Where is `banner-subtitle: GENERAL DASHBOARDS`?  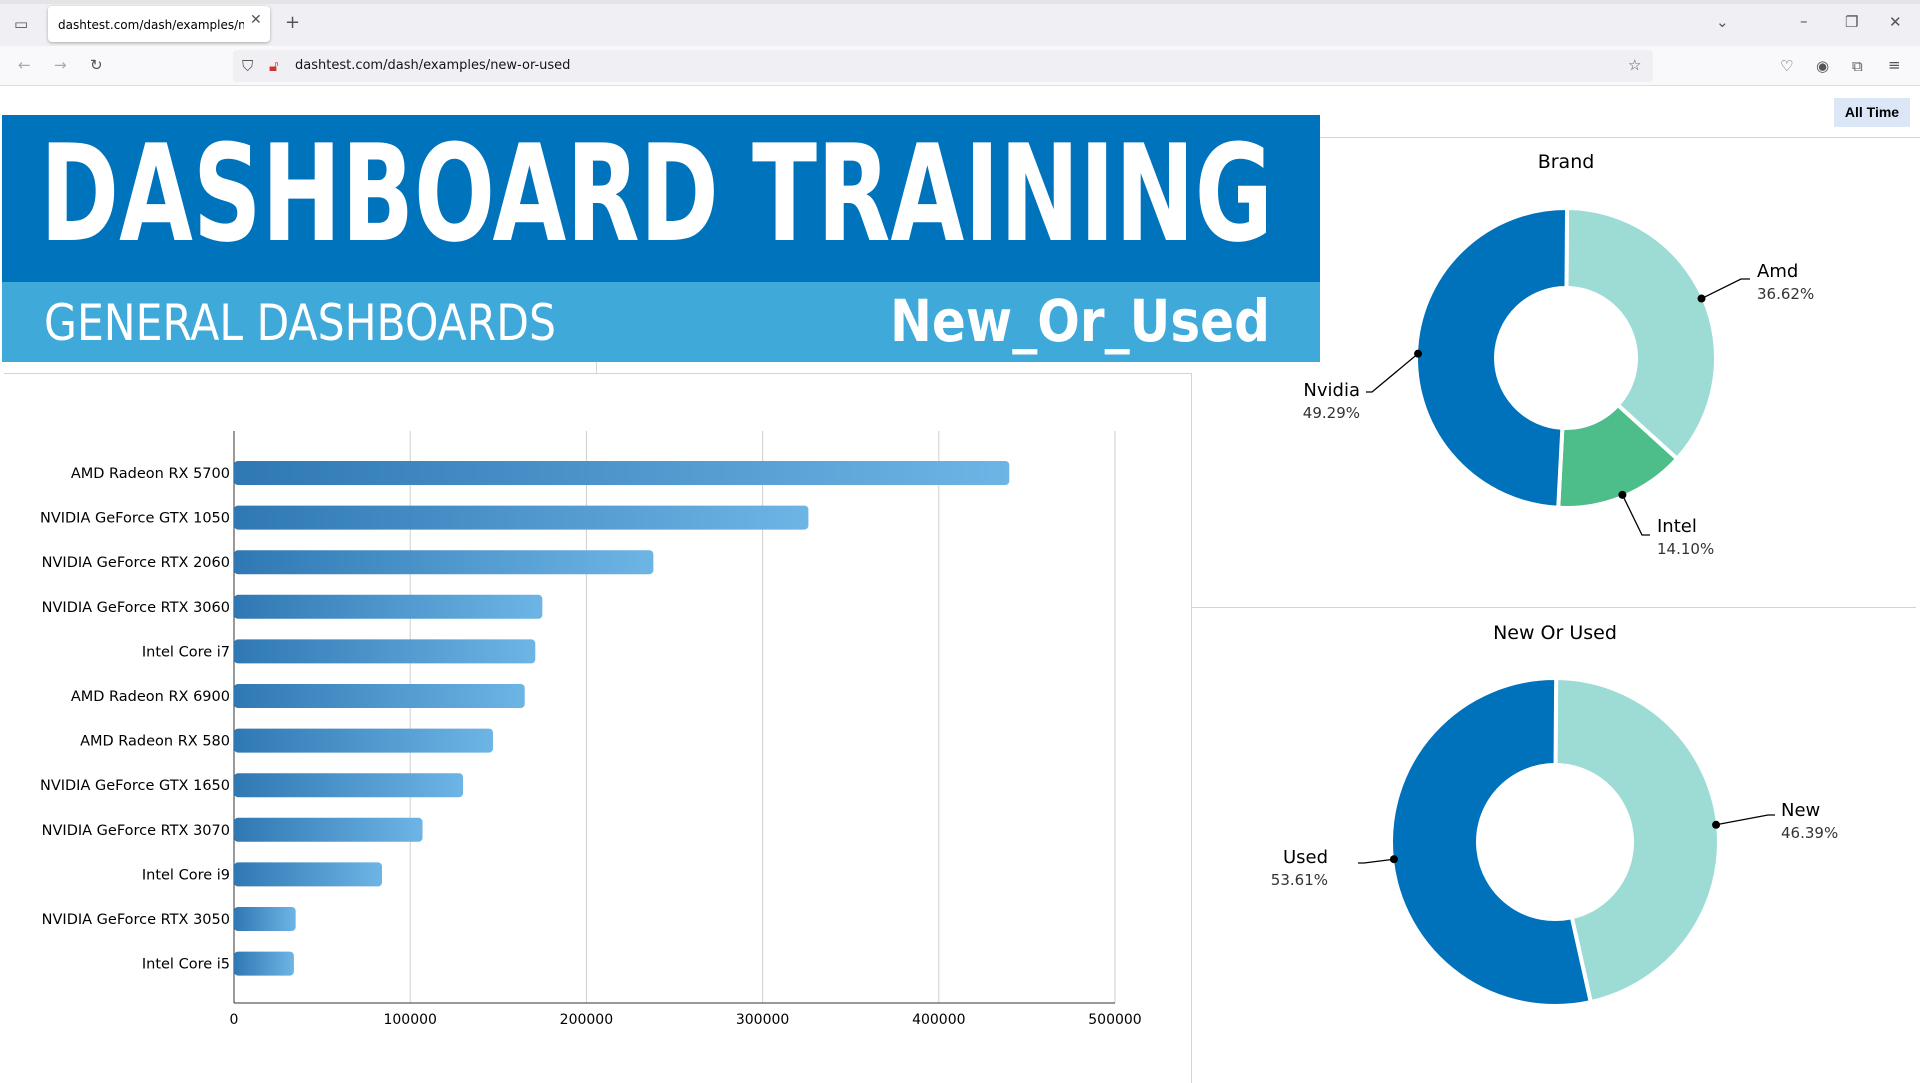
banner-subtitle: GENERAL DASHBOARDS is located at coordinates (300, 323).